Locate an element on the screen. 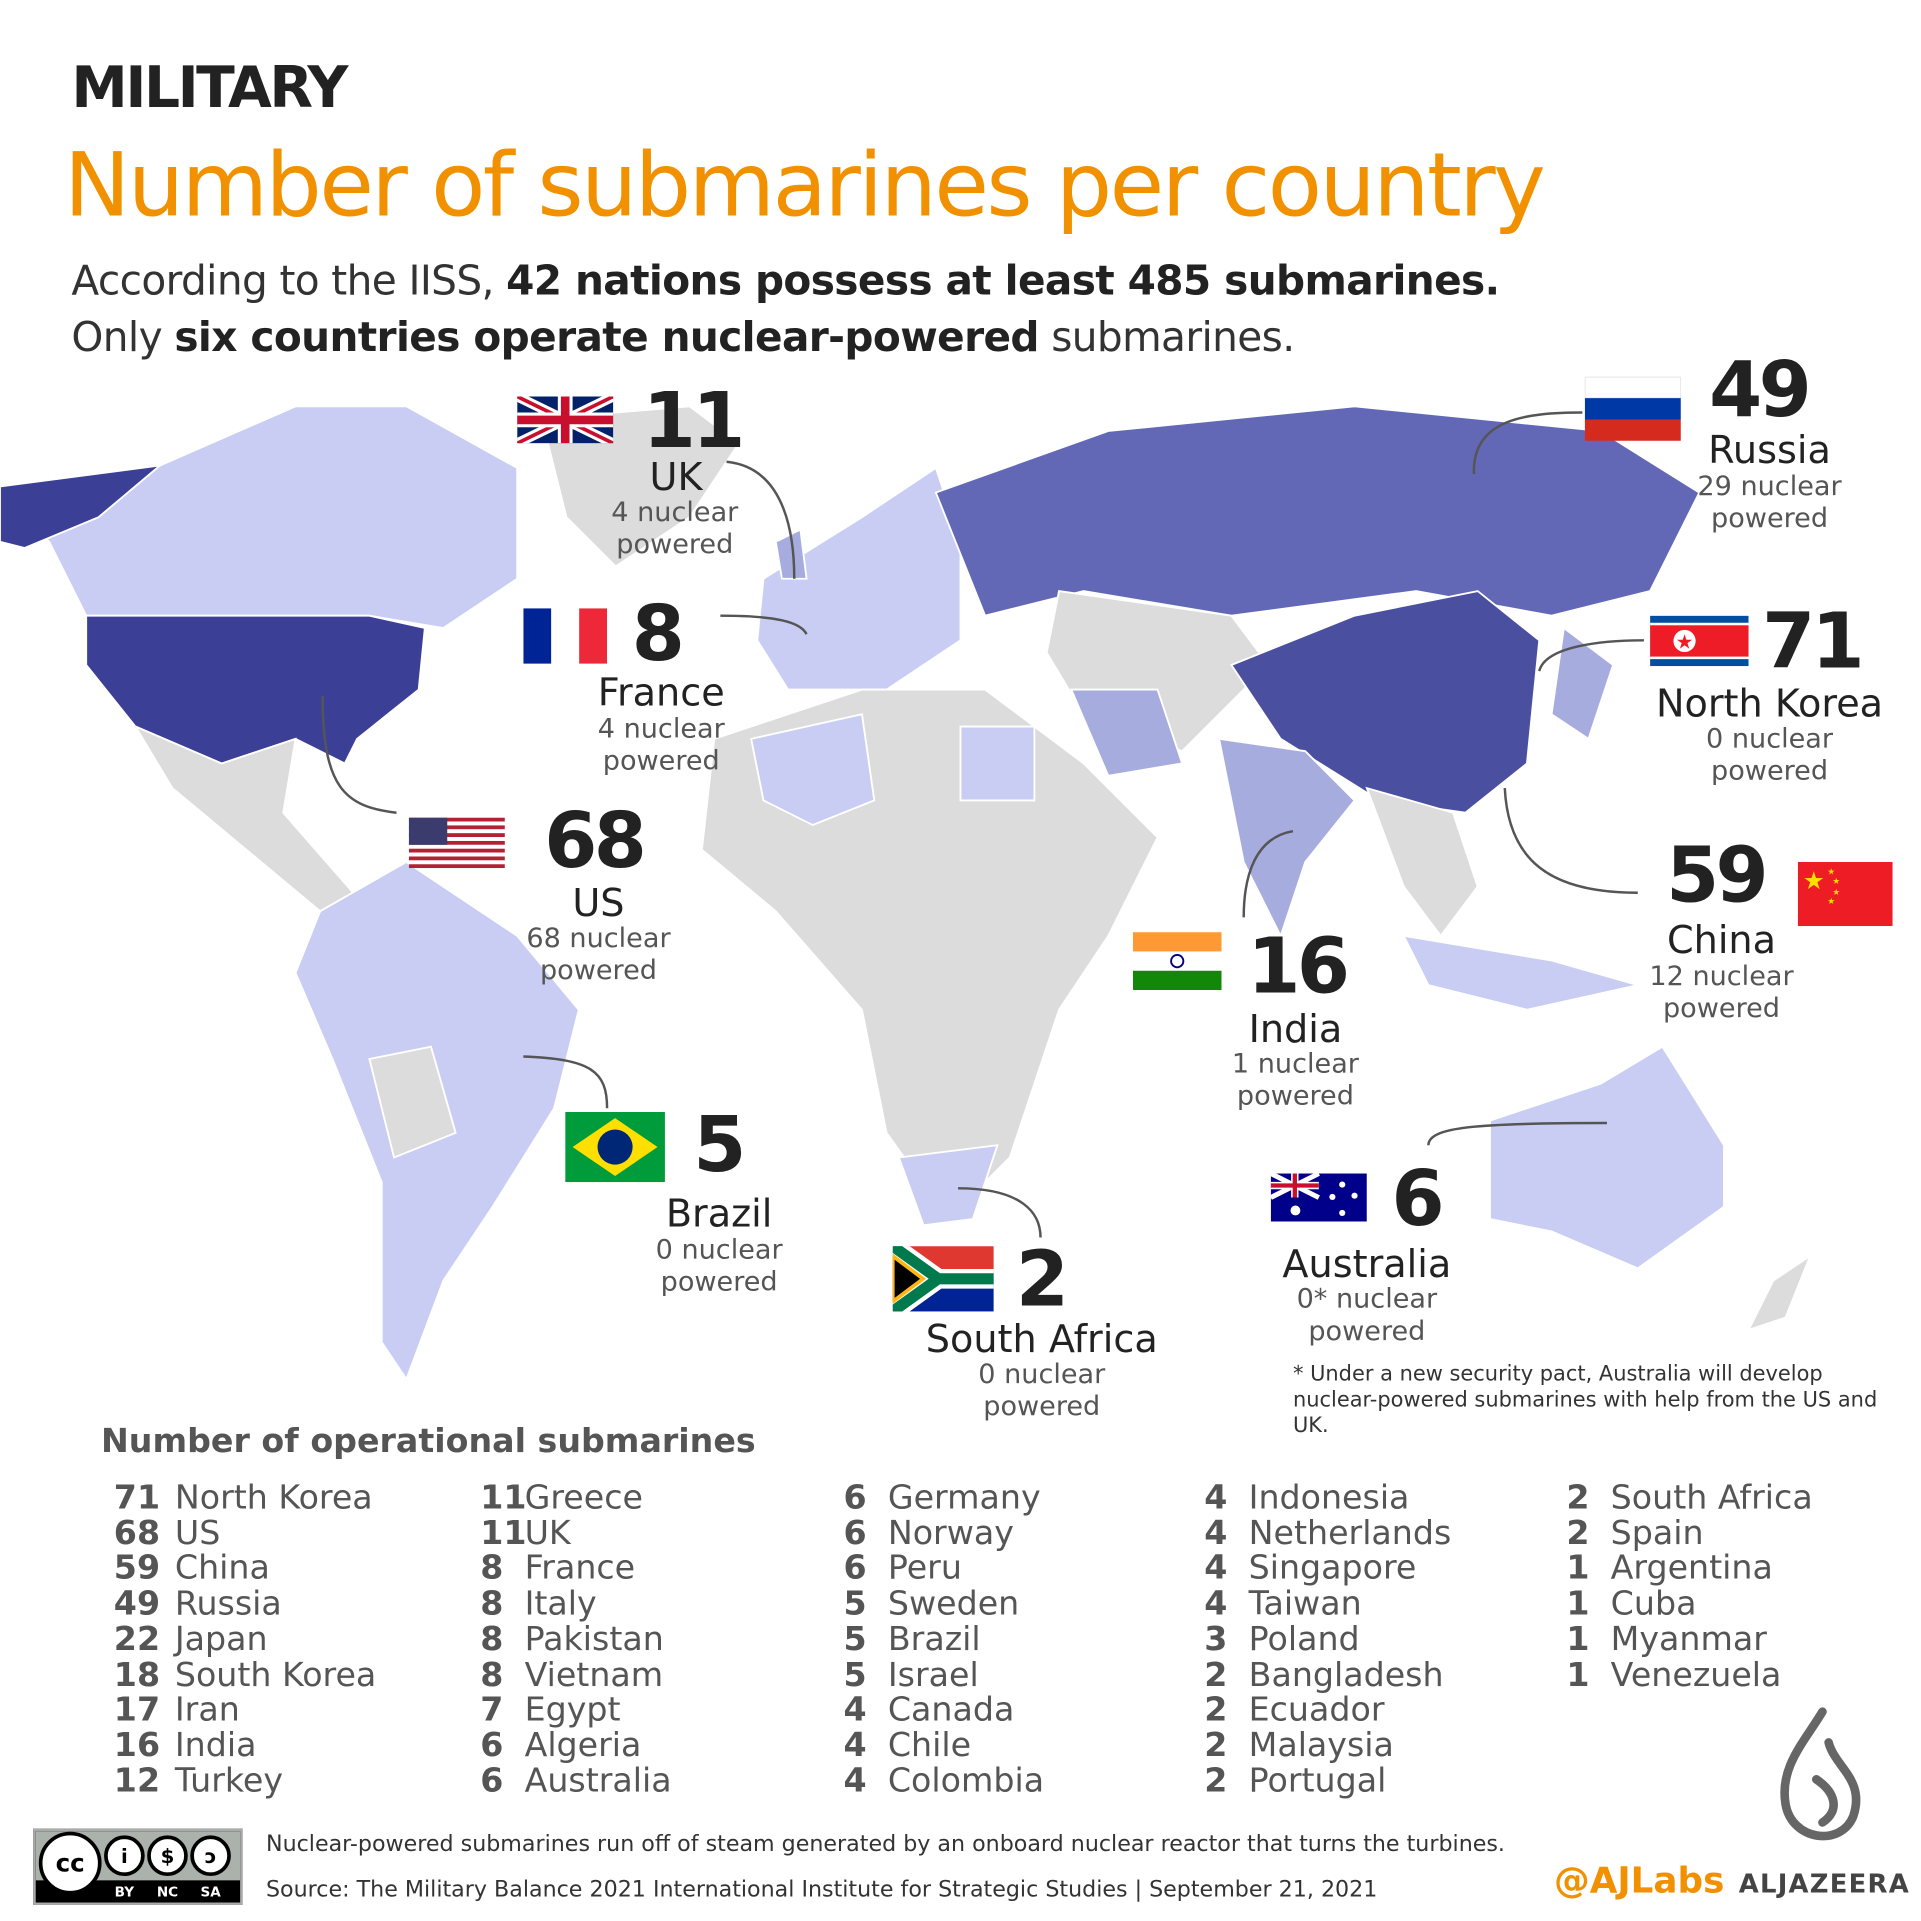 The image size is (1921, 1921). creative-commons-badge: cc i $ ↄ BY NC SA is located at coordinates (138, 1866).